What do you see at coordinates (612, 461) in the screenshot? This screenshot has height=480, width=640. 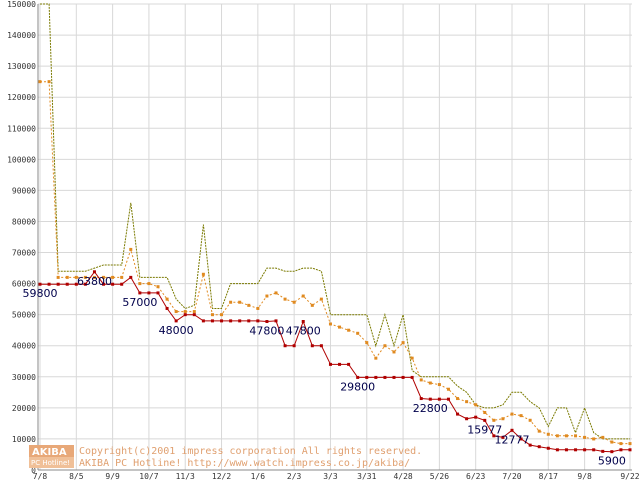 I see `price-callout: 5900` at bounding box center [612, 461].